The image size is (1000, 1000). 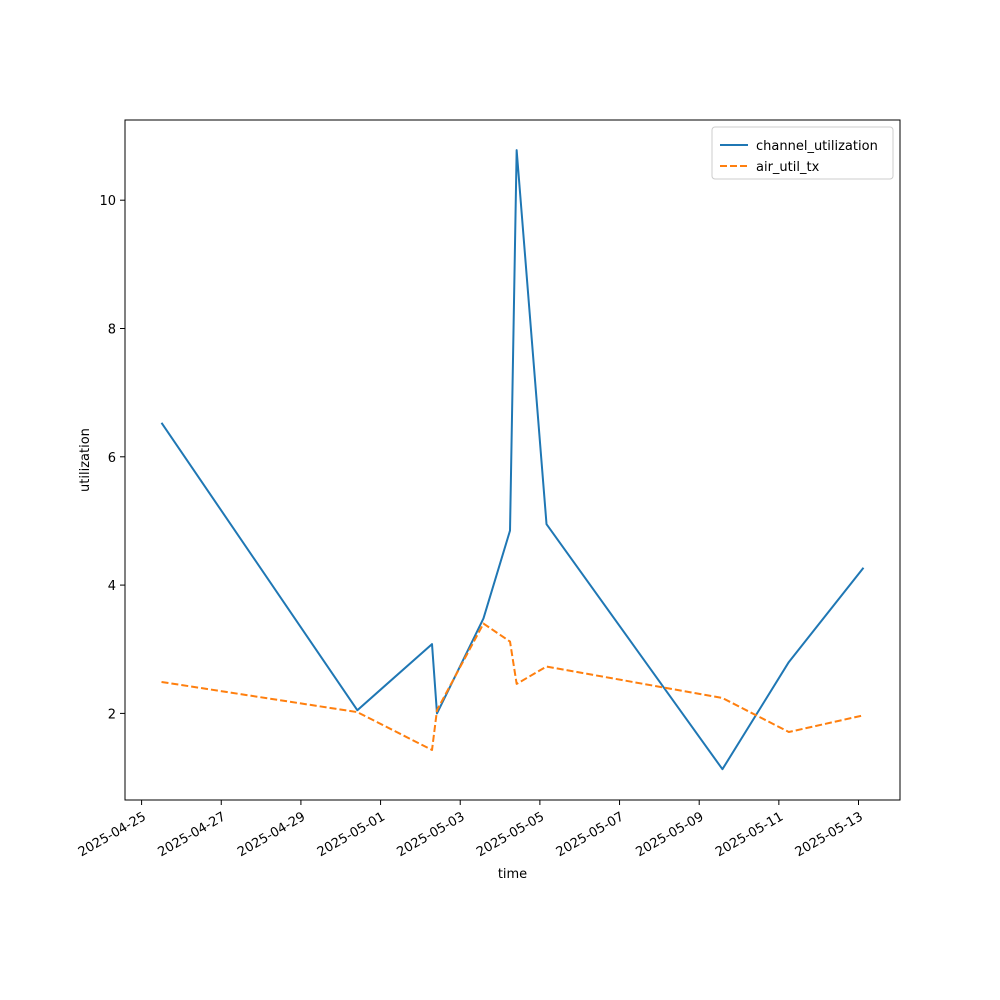 I want to click on x-tick-label: 2025-05-05, so click(x=510, y=834).